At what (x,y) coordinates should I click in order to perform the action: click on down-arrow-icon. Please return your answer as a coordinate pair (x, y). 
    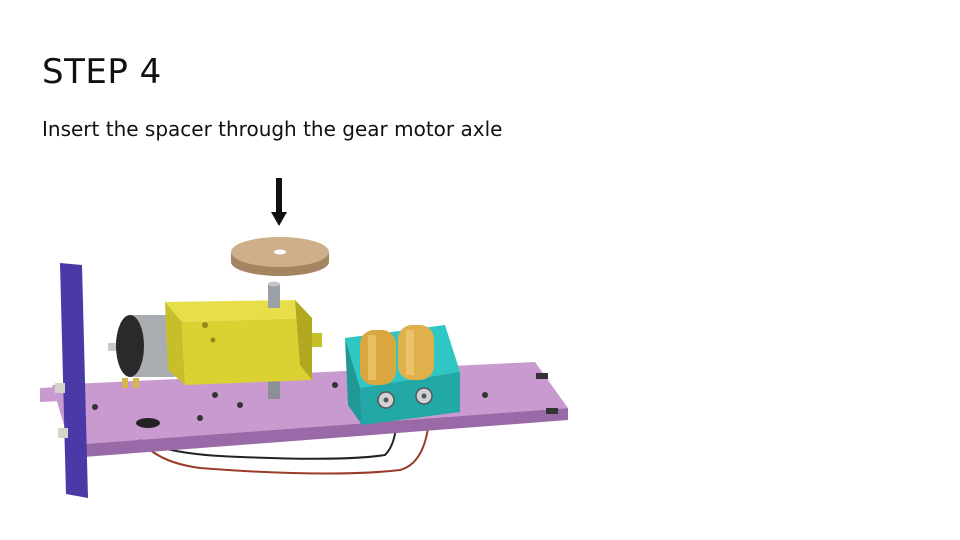
    Looking at the image, I should click on (279, 202).